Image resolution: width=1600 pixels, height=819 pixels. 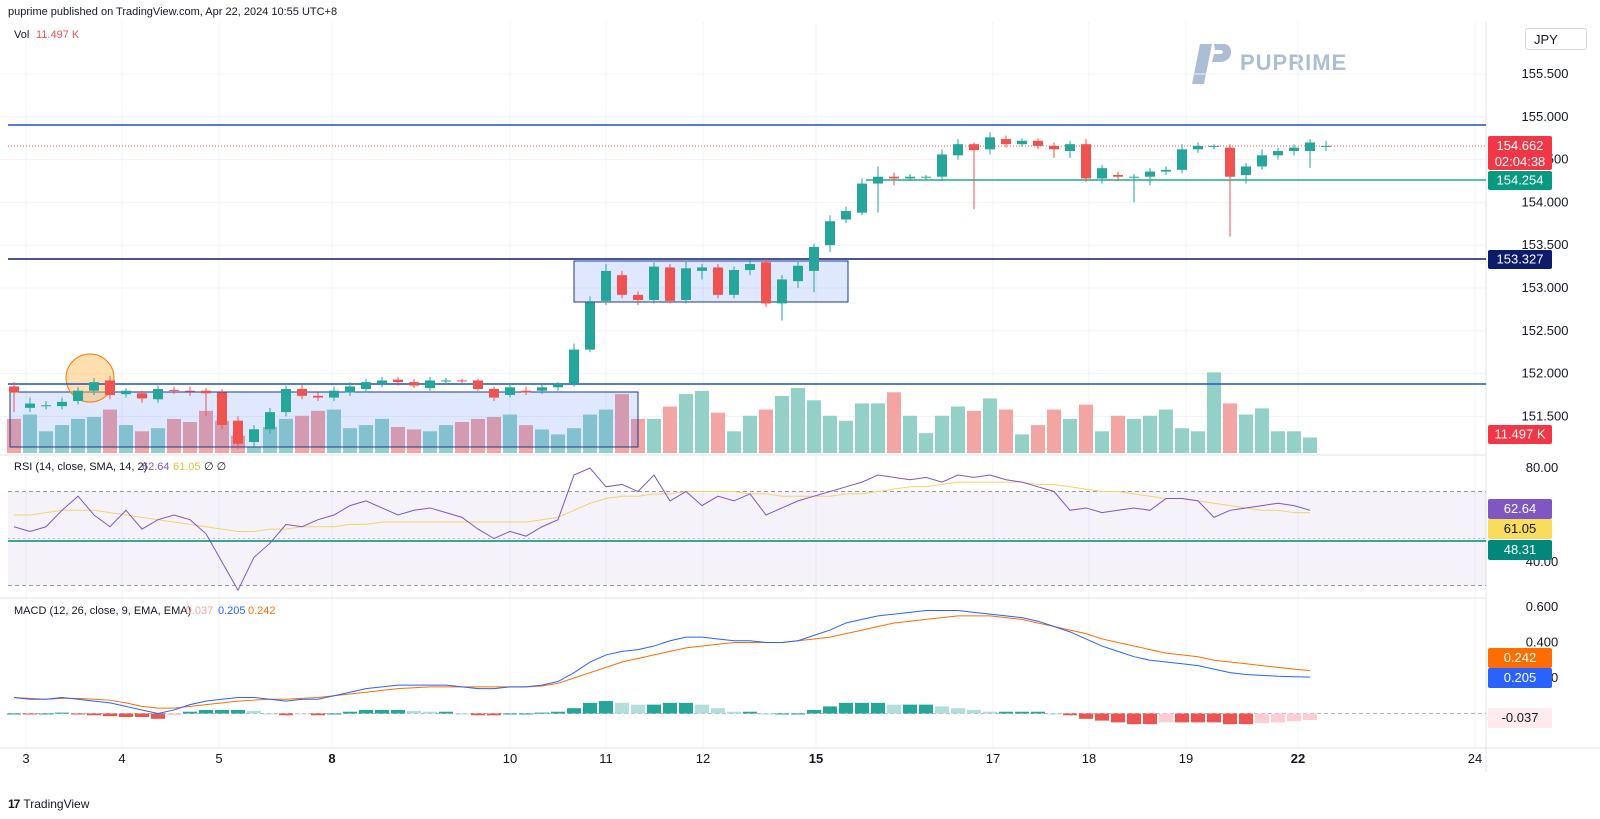 What do you see at coordinates (510, 758) in the screenshot?
I see `time-tick-label: 10` at bounding box center [510, 758].